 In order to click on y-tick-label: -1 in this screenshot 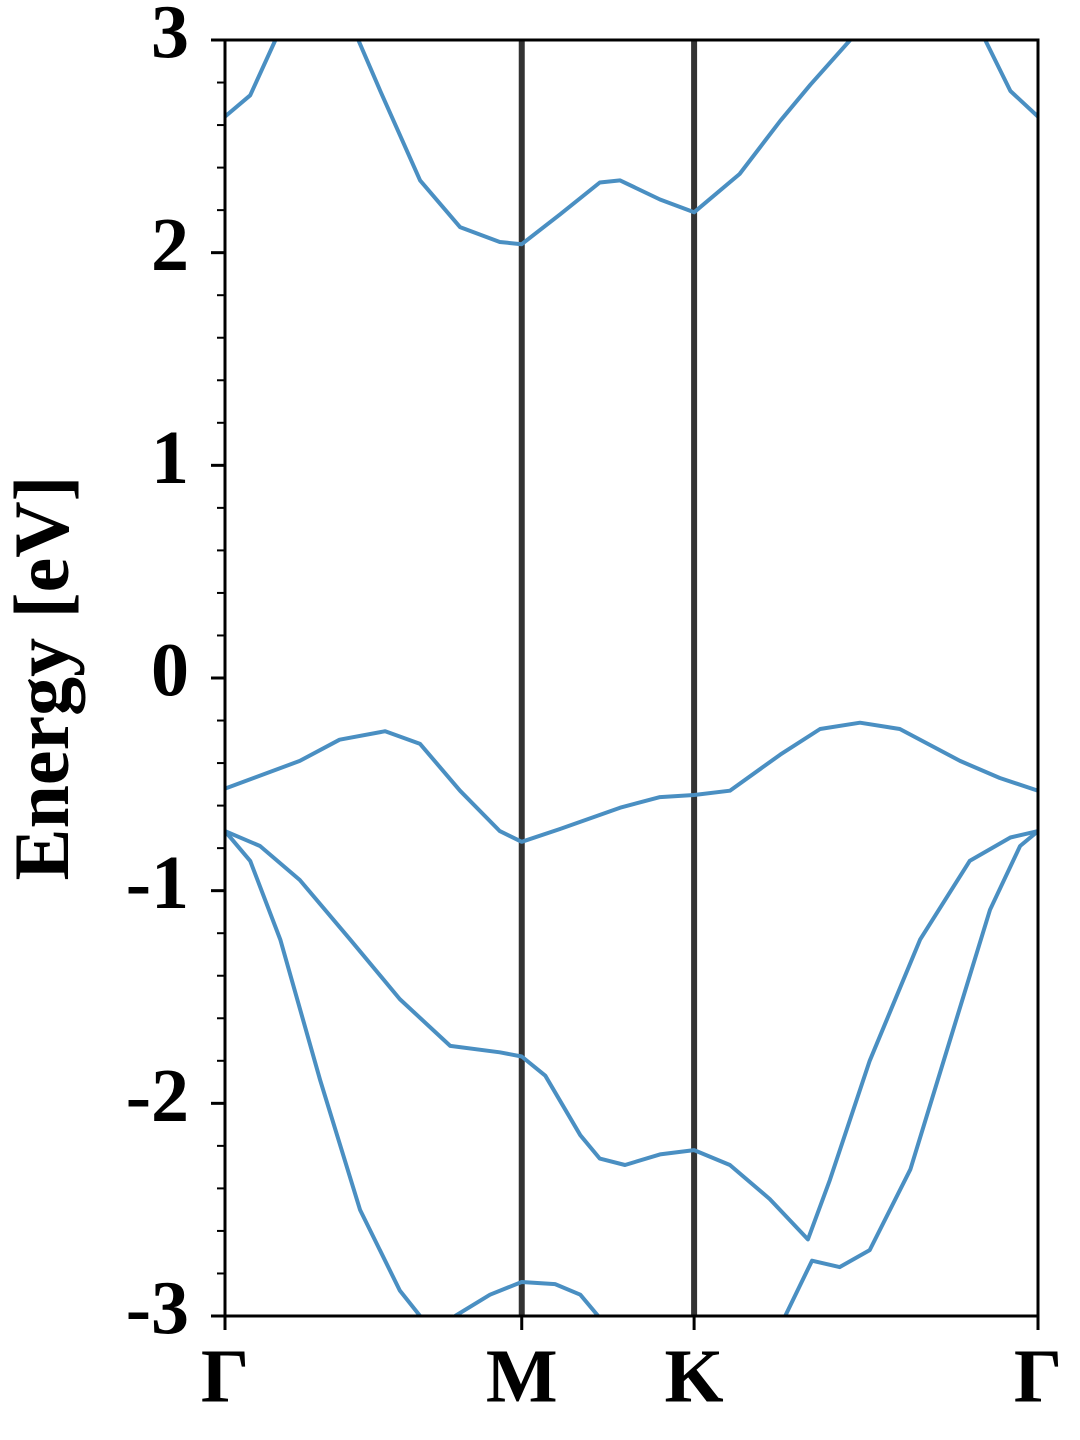, I will do `click(157, 883)`.